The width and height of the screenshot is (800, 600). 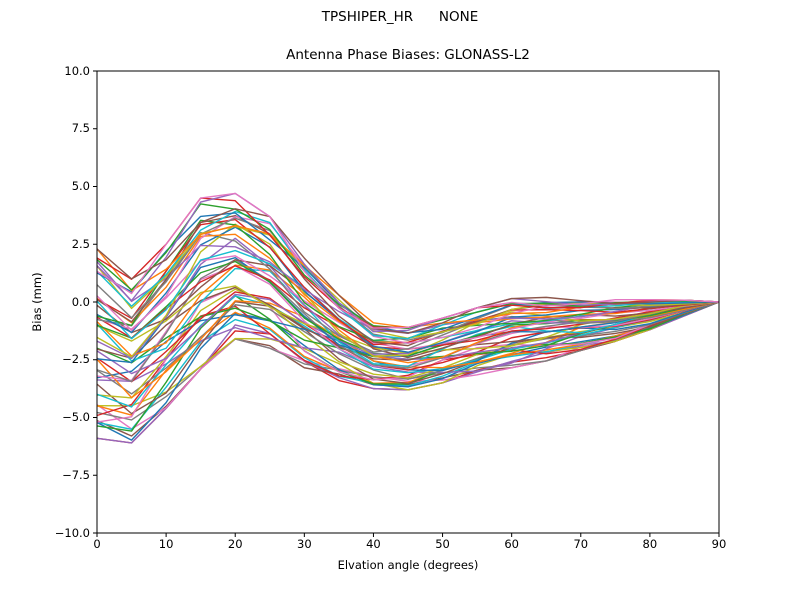 What do you see at coordinates (235, 544) in the screenshot?
I see `x-tick-label: 20` at bounding box center [235, 544].